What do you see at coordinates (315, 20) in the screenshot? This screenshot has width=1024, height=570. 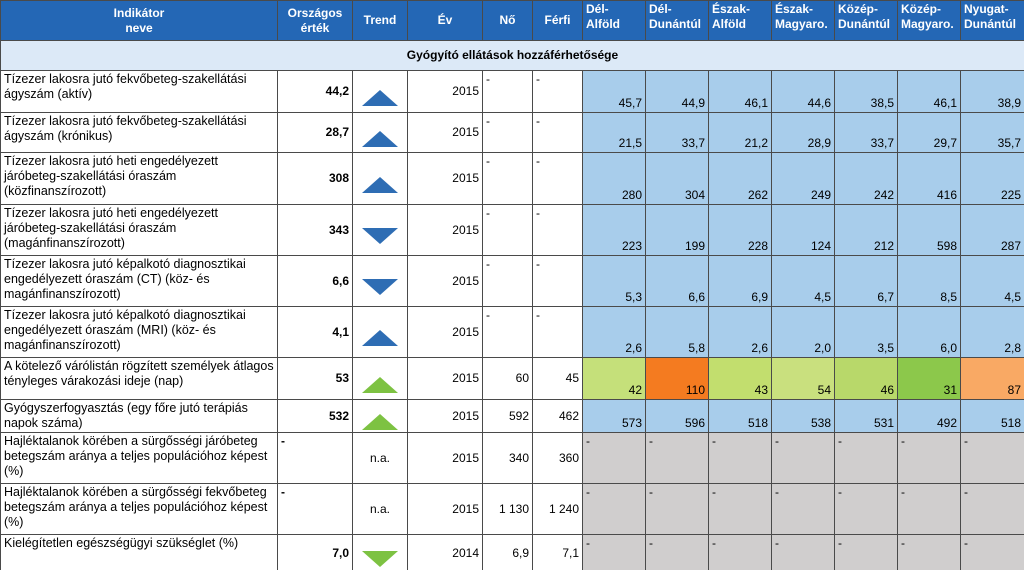 I see `column-header: Országos érték` at bounding box center [315, 20].